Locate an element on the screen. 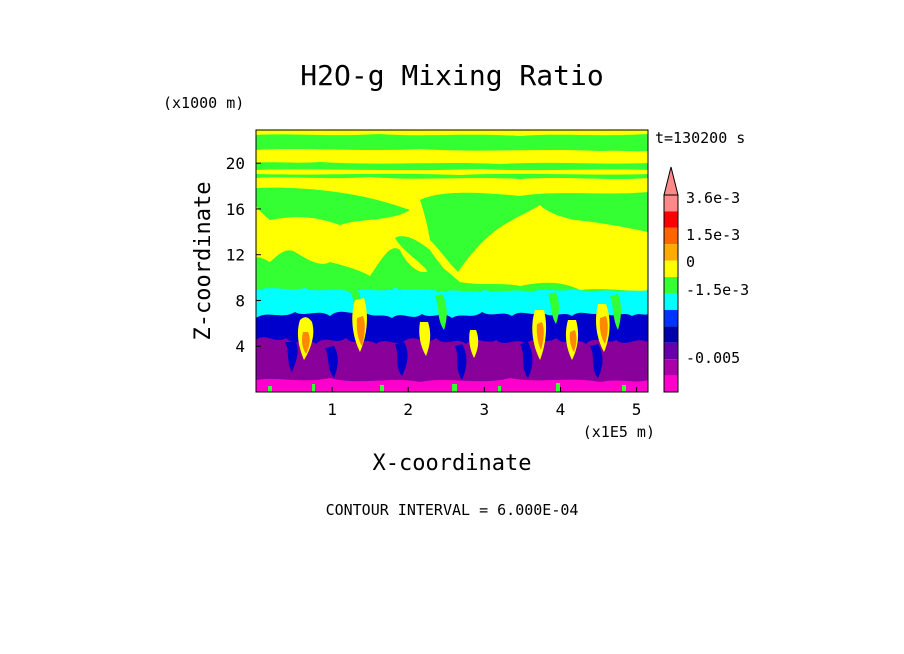 Image resolution: width=904 pixels, height=654 pixels. contour-interval-label: CONTOUR INTERVAL = 6.000E-04 is located at coordinates (452, 510).